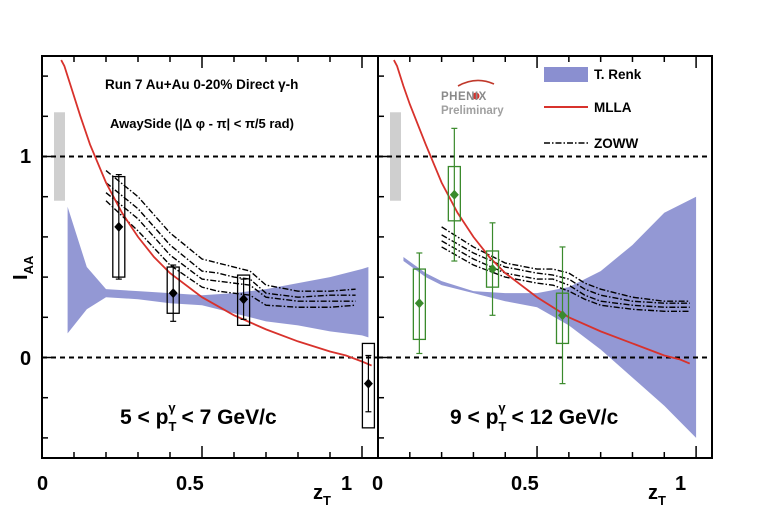  What do you see at coordinates (59, 156) in the screenshot?
I see `left-global-uncertainty-box` at bounding box center [59, 156].